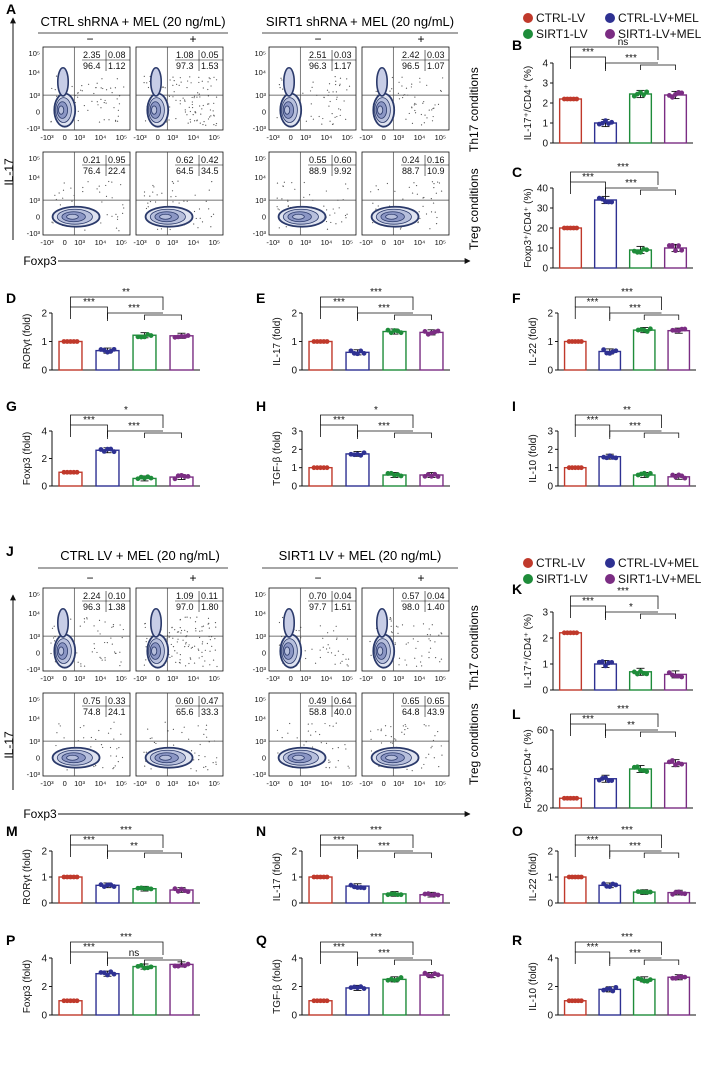  I want to click on legend-entry: SIRT1-LV+MEL, so click(660, 579).